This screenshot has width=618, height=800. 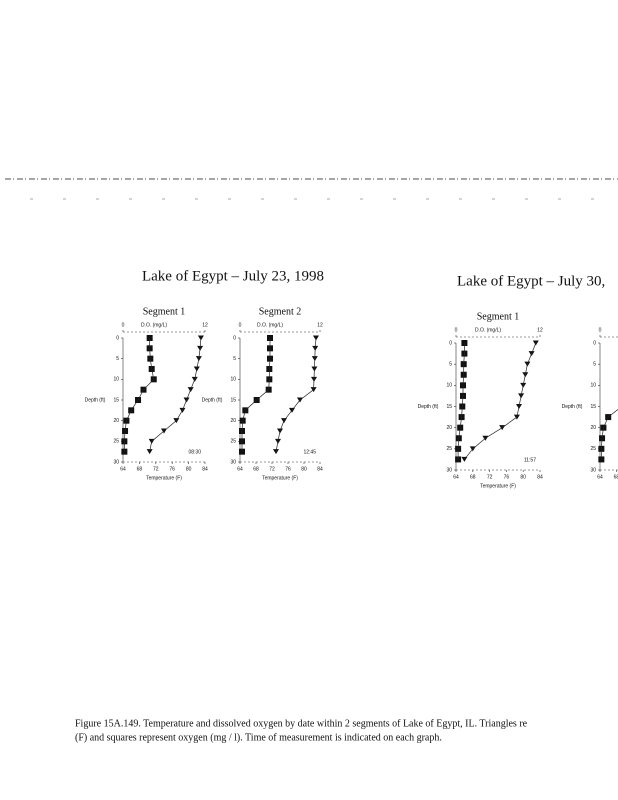 I want to click on time-label: 11:57, so click(x=530, y=460).